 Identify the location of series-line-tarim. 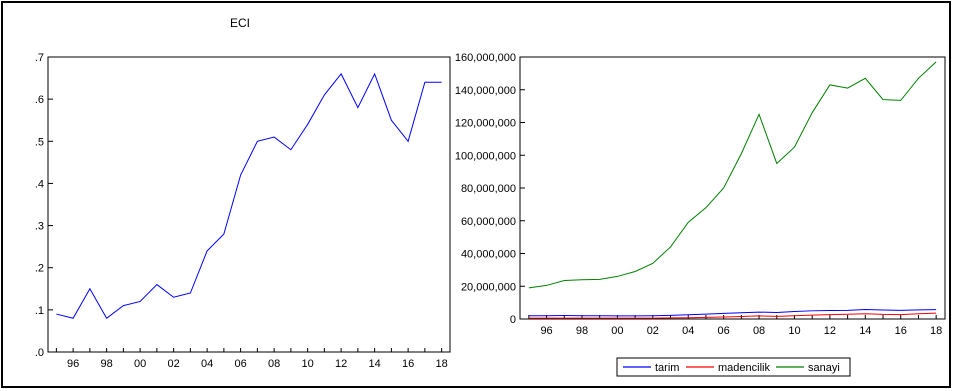
(732, 313).